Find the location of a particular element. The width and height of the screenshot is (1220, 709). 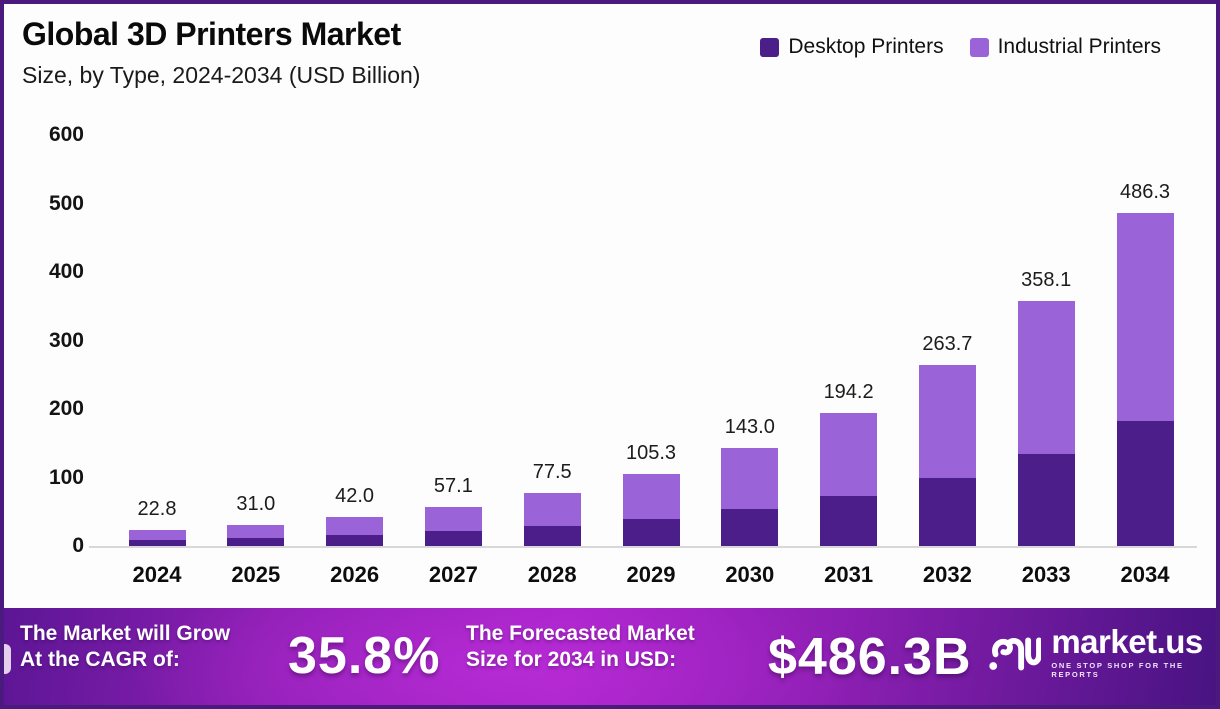

cagr-value: 35.8% is located at coordinates (364, 656).